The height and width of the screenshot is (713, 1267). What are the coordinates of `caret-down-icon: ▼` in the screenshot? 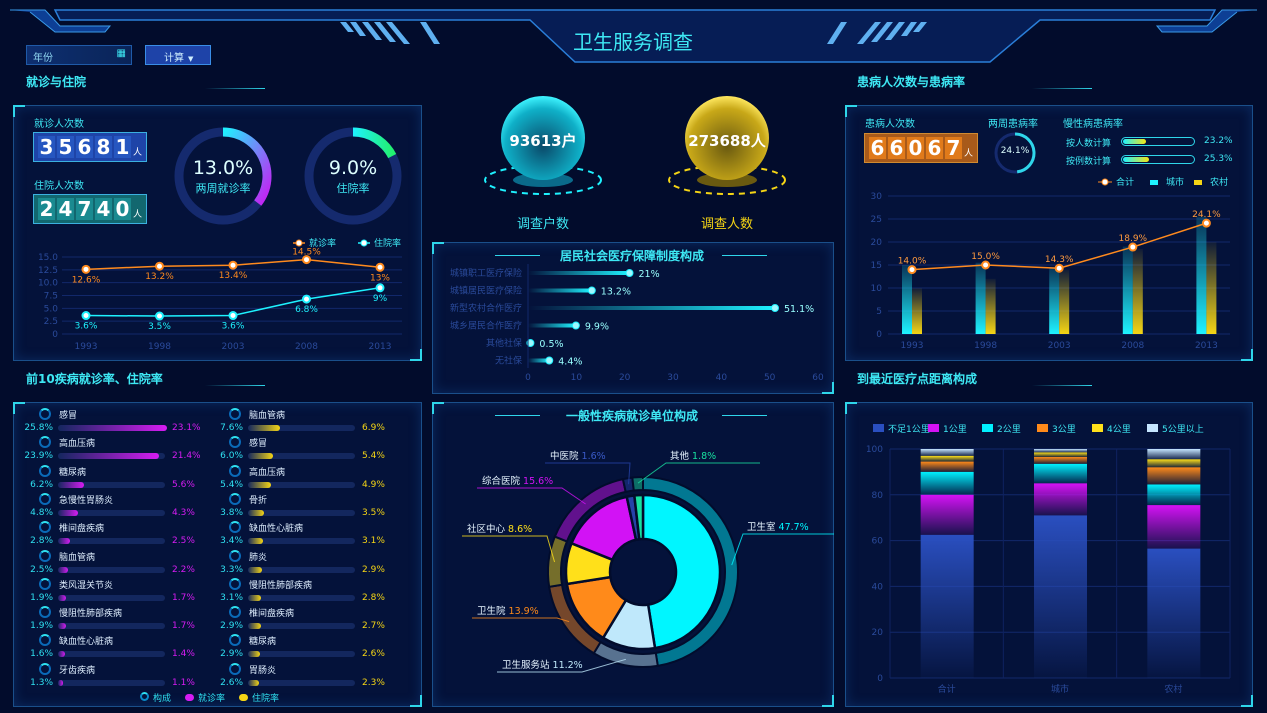 It's located at (191, 59).